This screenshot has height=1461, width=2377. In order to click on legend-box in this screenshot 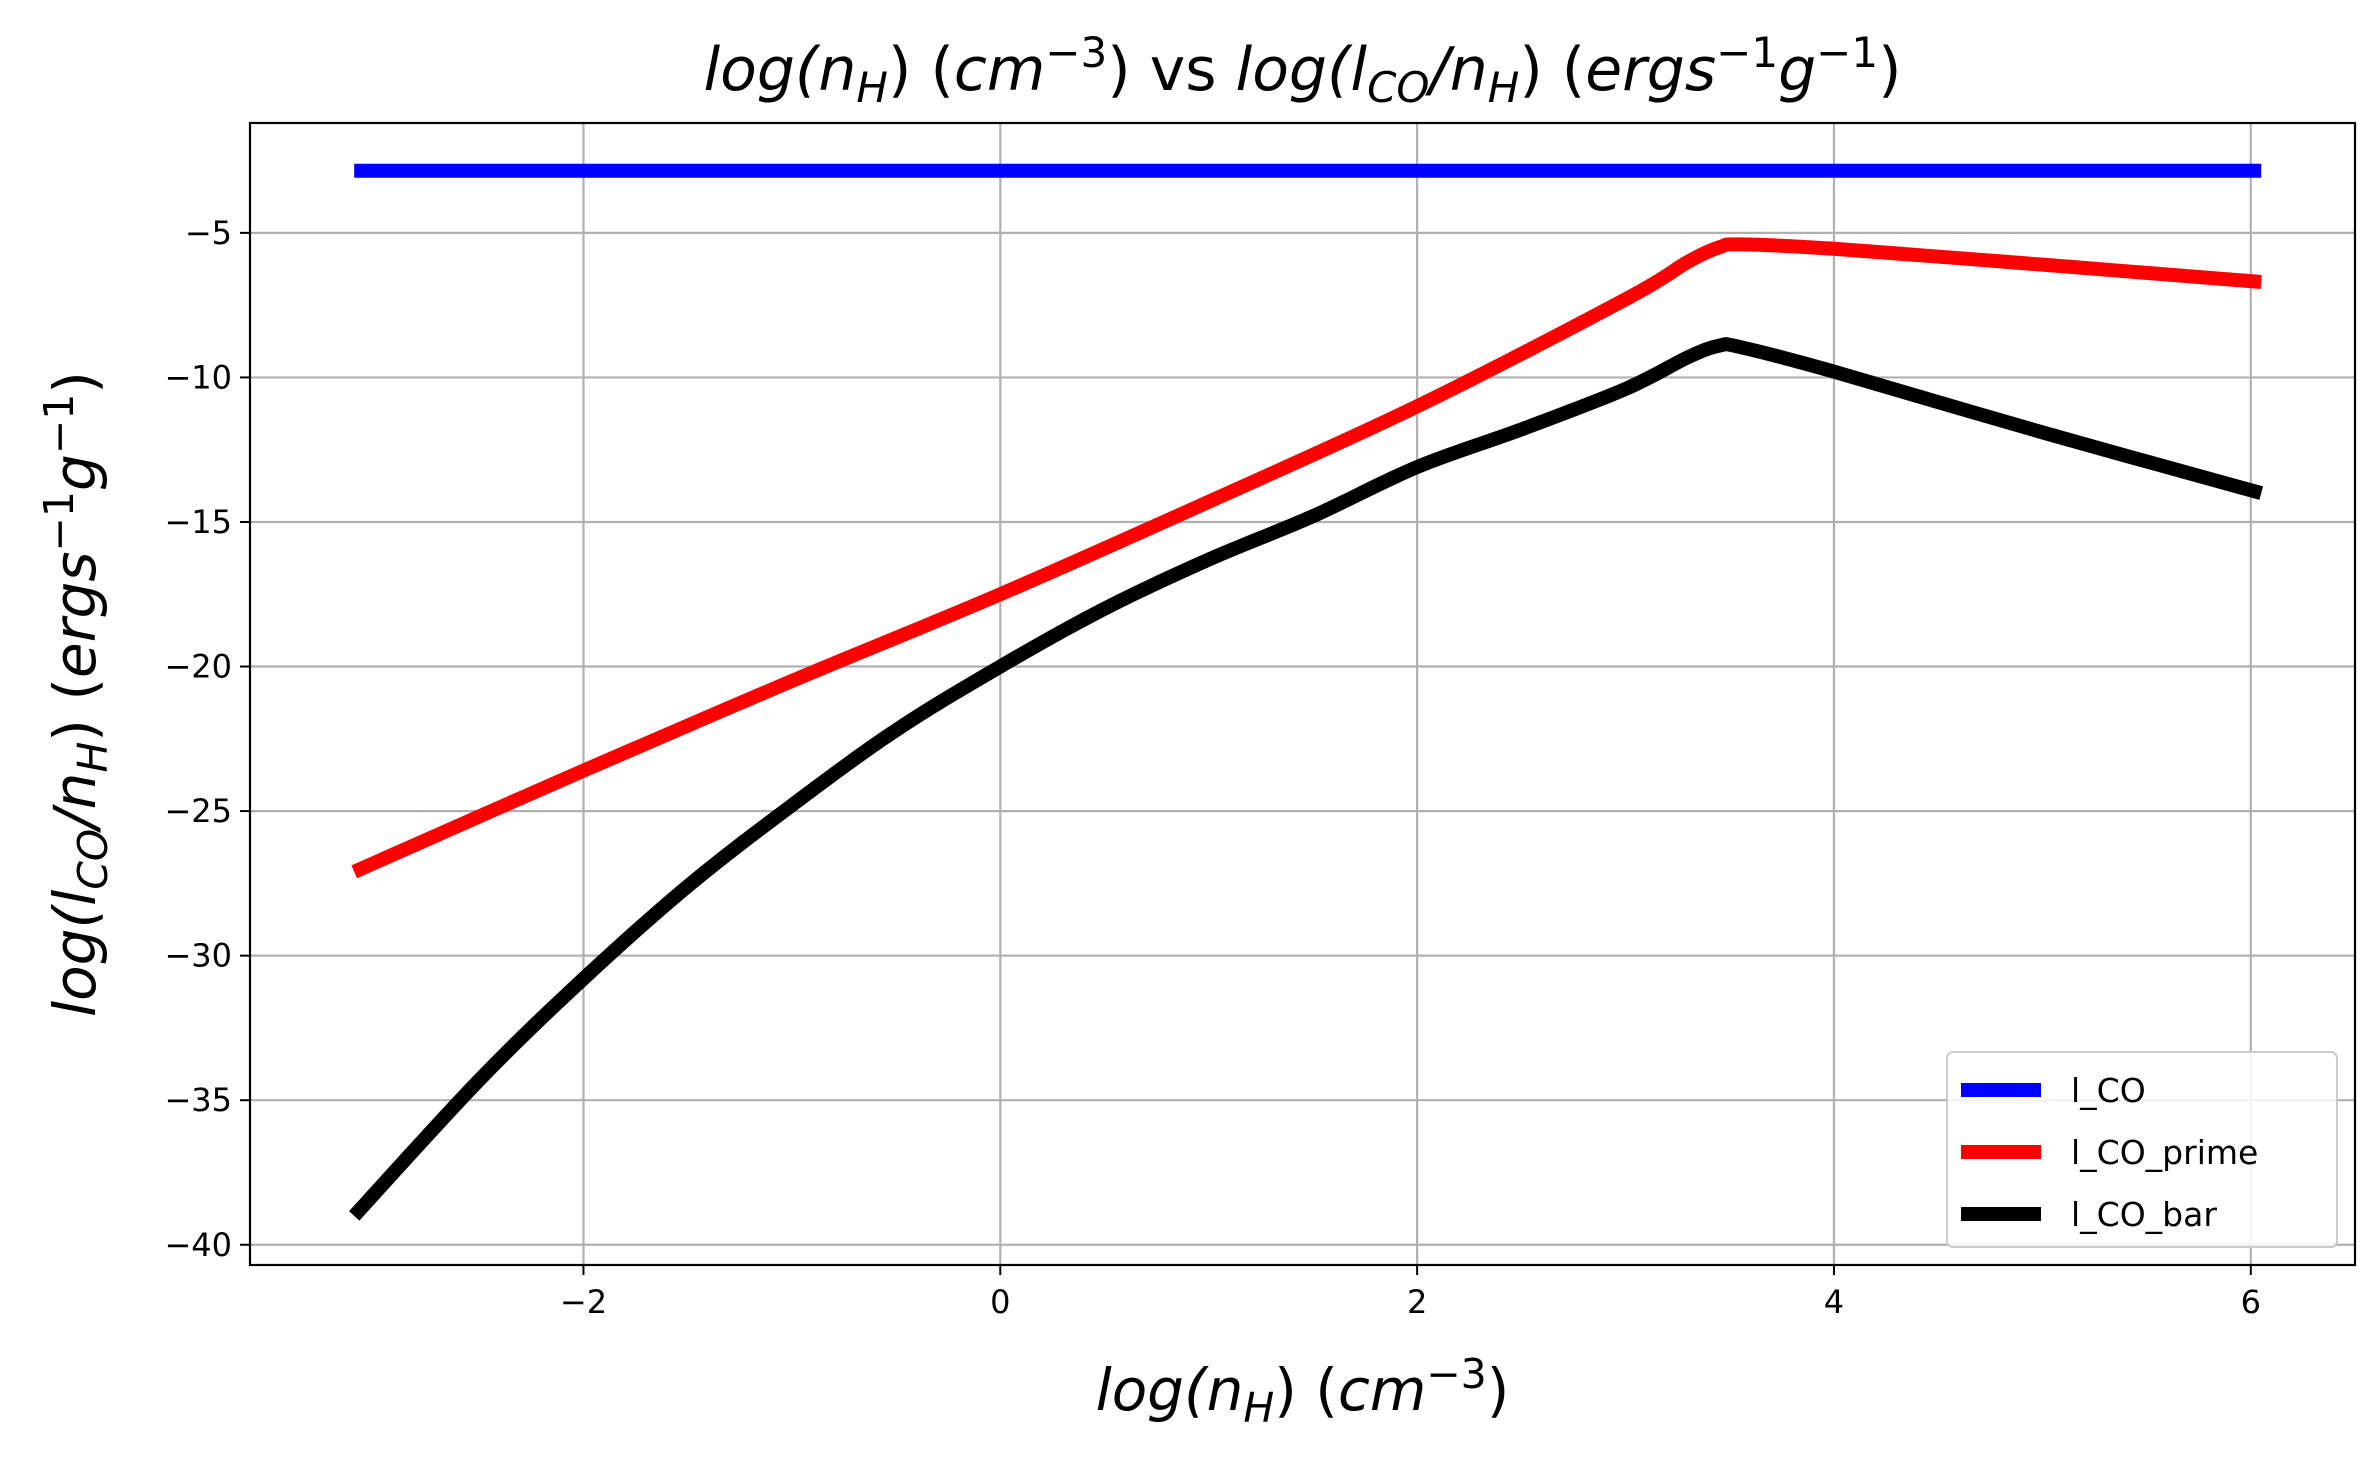, I will do `click(2142, 1149)`.